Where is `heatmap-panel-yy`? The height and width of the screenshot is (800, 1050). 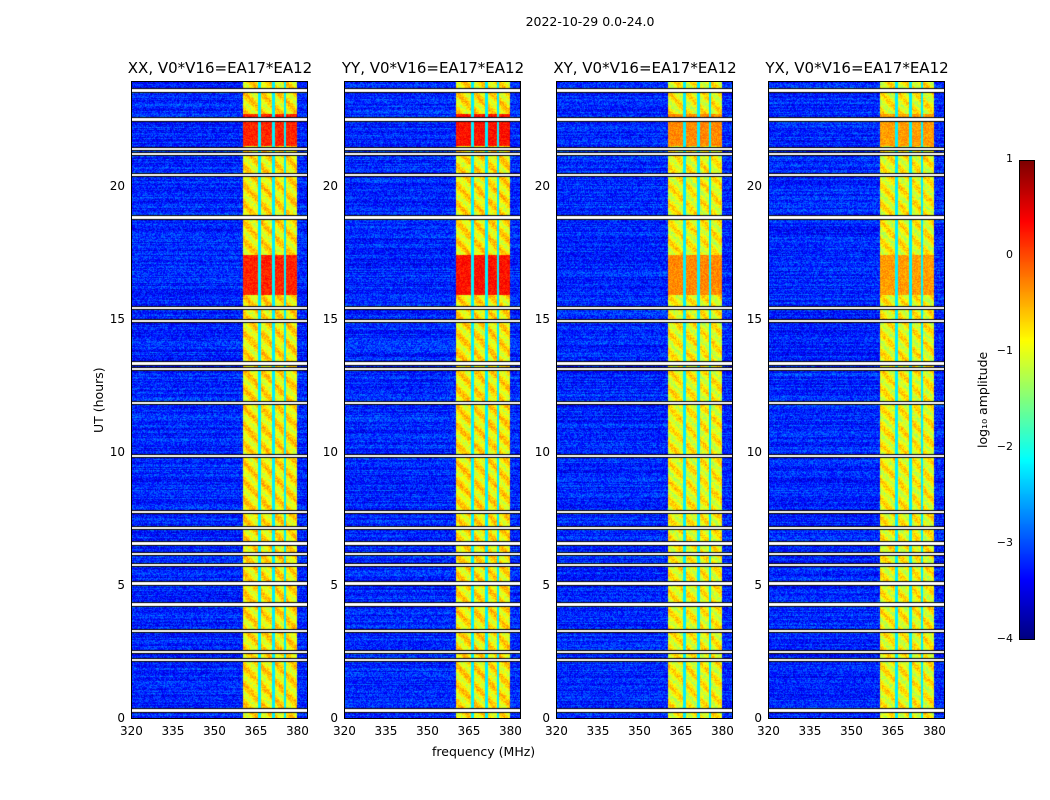 heatmap-panel-yy is located at coordinates (432, 400).